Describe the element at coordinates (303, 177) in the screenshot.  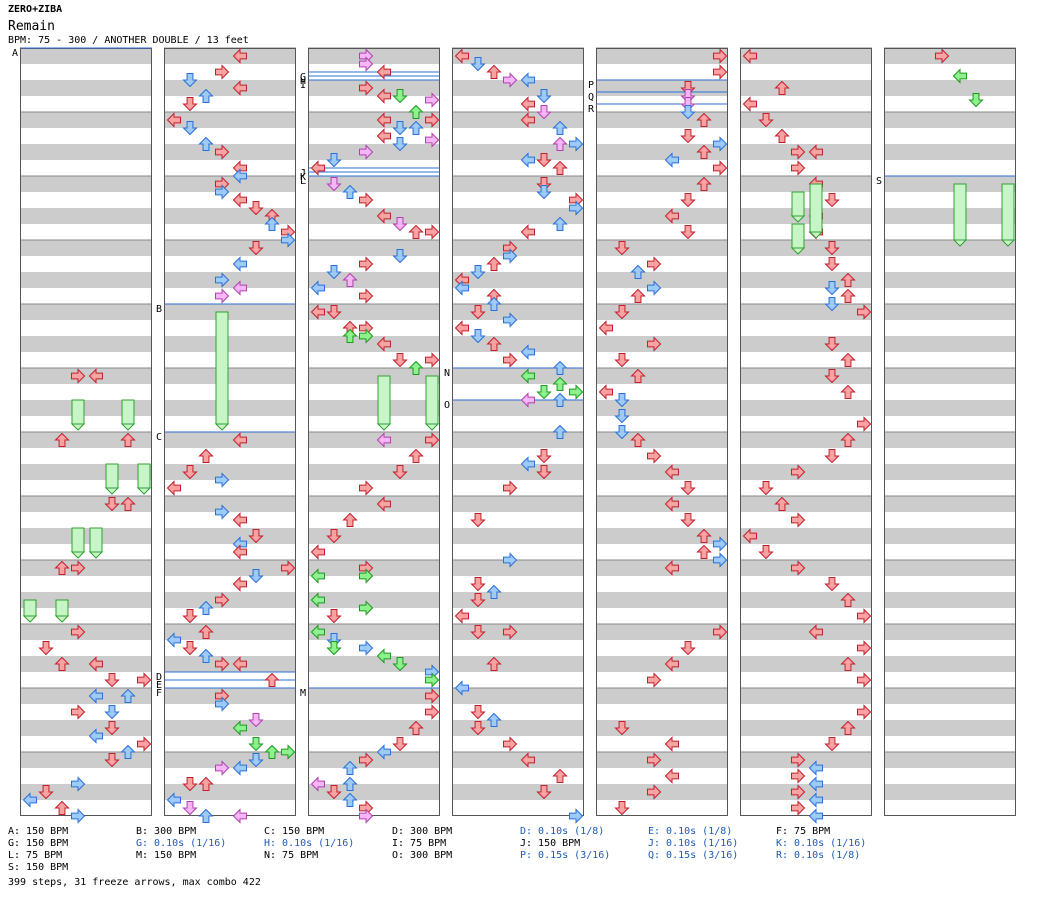
I see `marker-label: K` at that location.